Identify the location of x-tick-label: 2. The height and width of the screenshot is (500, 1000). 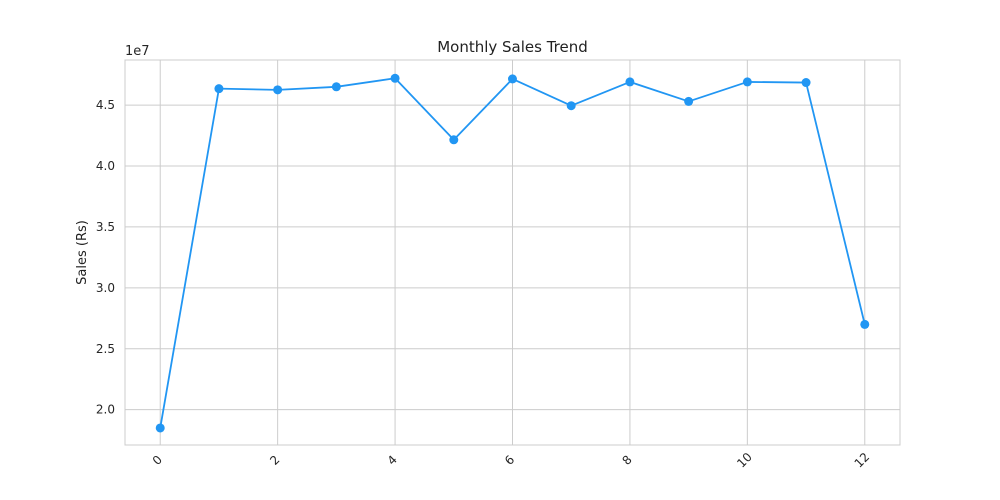
(274, 460).